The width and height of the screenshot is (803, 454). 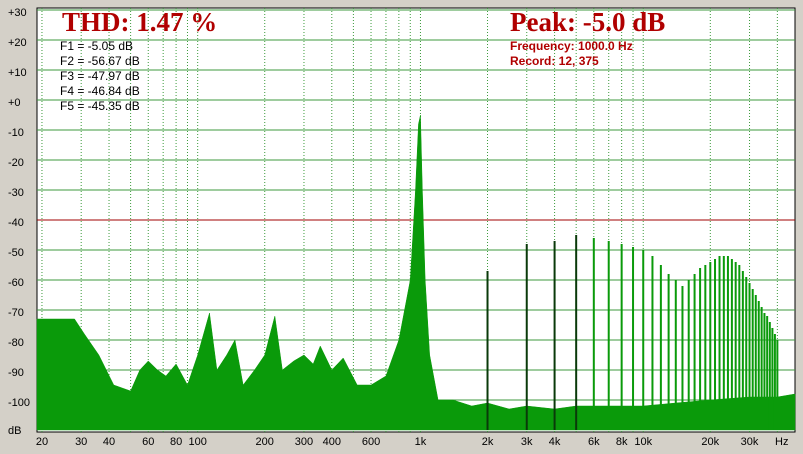 What do you see at coordinates (265, 442) in the screenshot?
I see `x-tick-label: 200` at bounding box center [265, 442].